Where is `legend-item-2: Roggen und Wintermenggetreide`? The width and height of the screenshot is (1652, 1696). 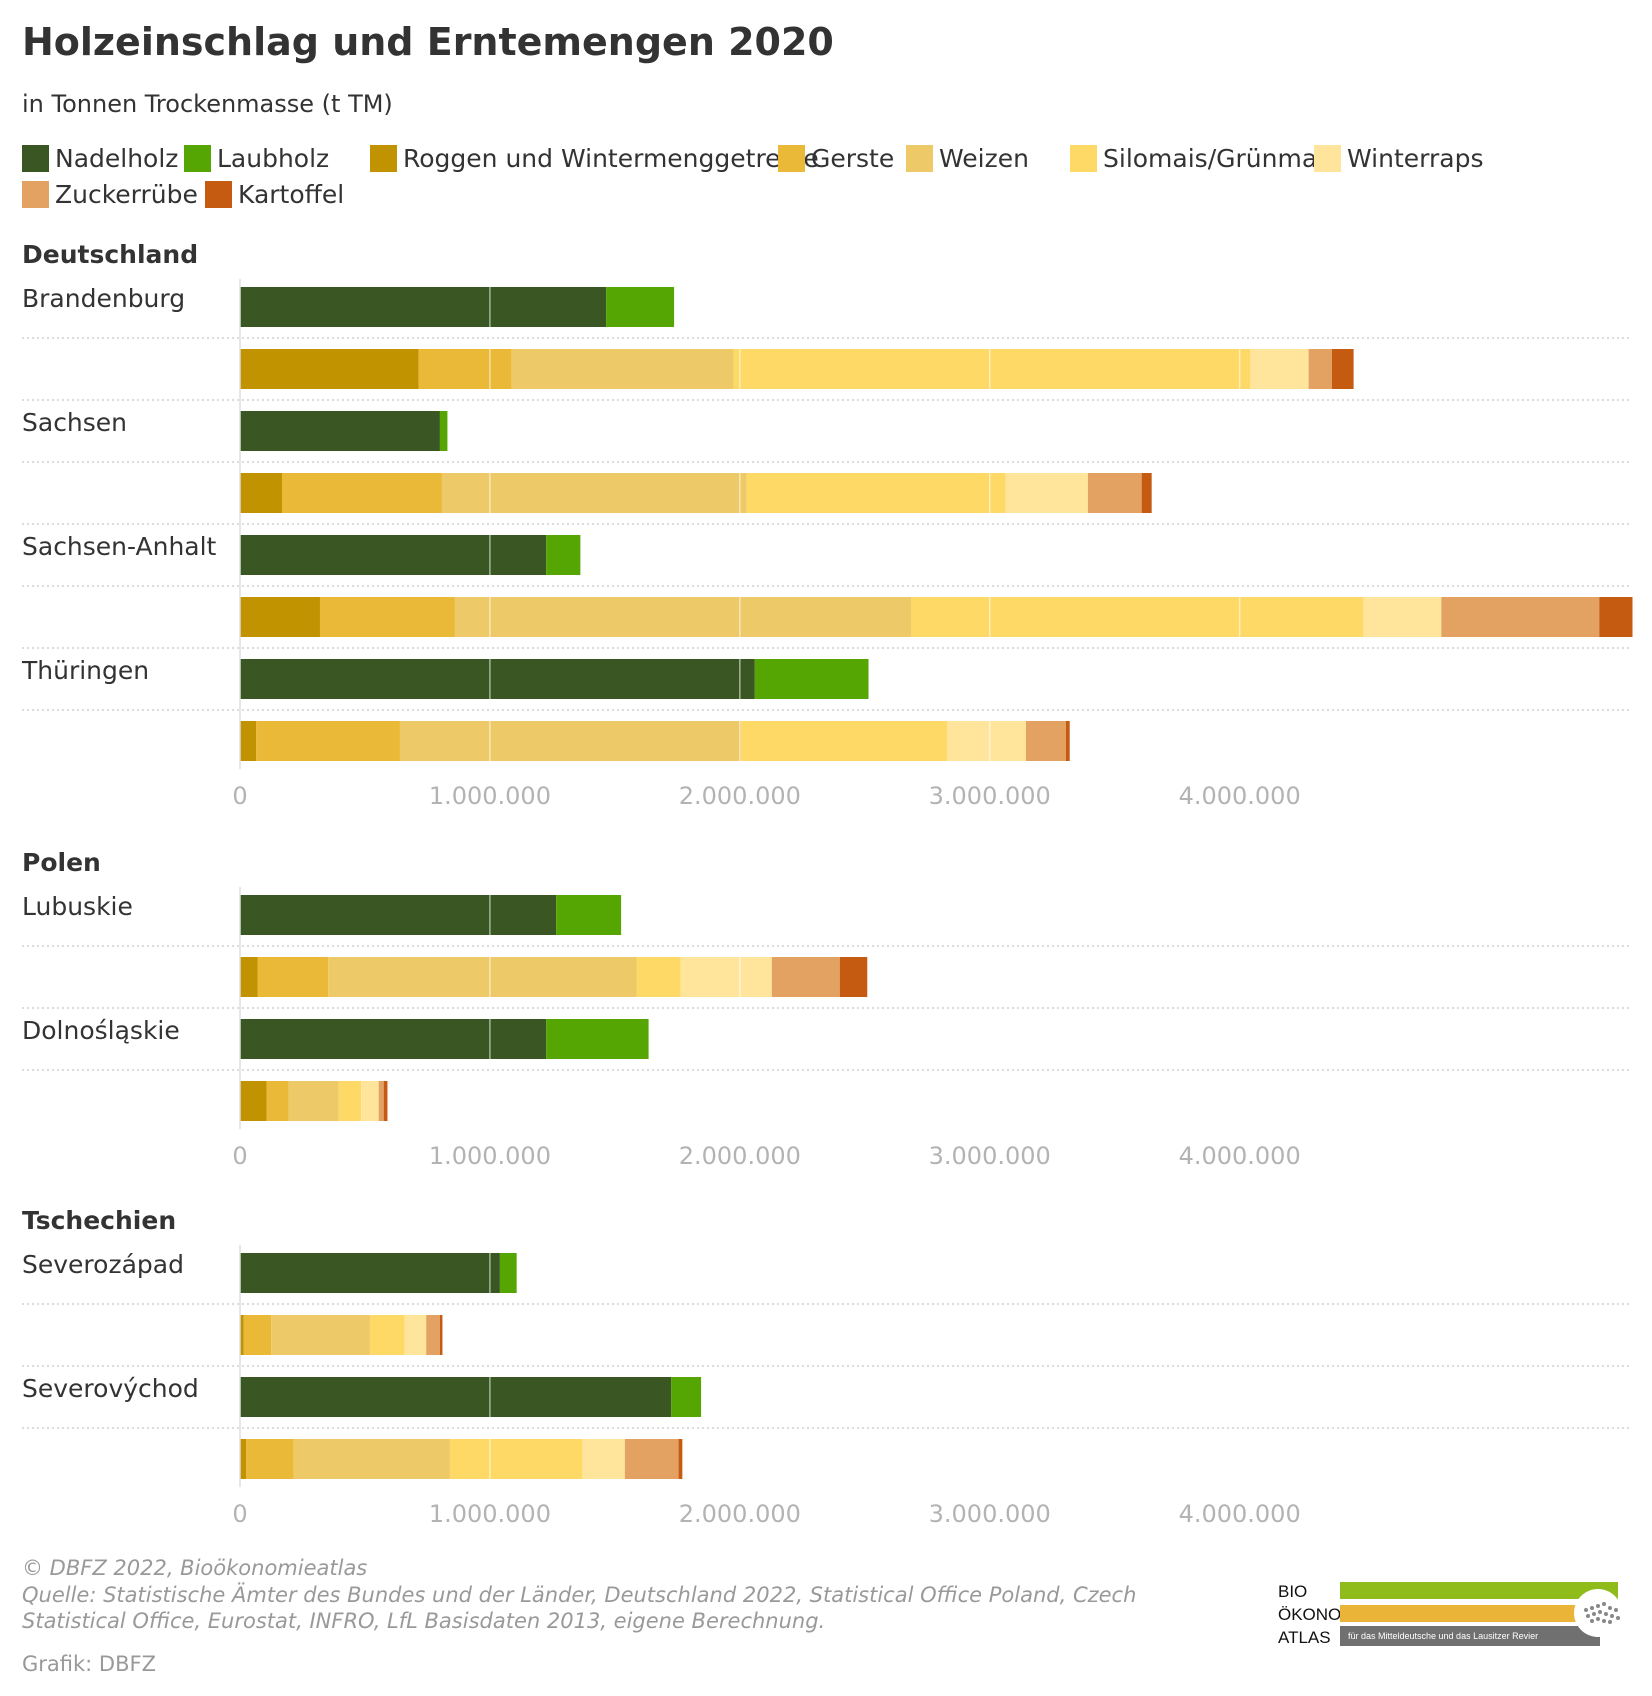 legend-item-2: Roggen und Wintermenggetreide is located at coordinates (594, 158).